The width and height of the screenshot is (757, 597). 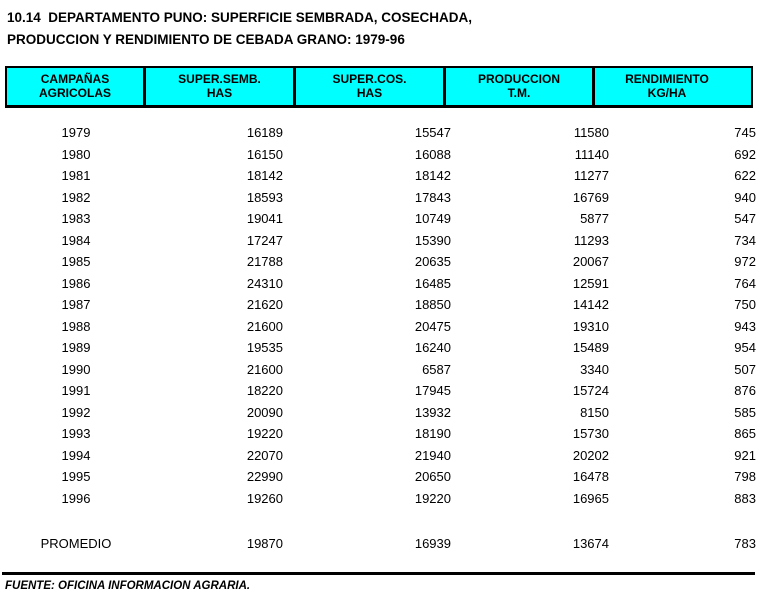 I want to click on row-label-cell: 1991, so click(x=76, y=391).